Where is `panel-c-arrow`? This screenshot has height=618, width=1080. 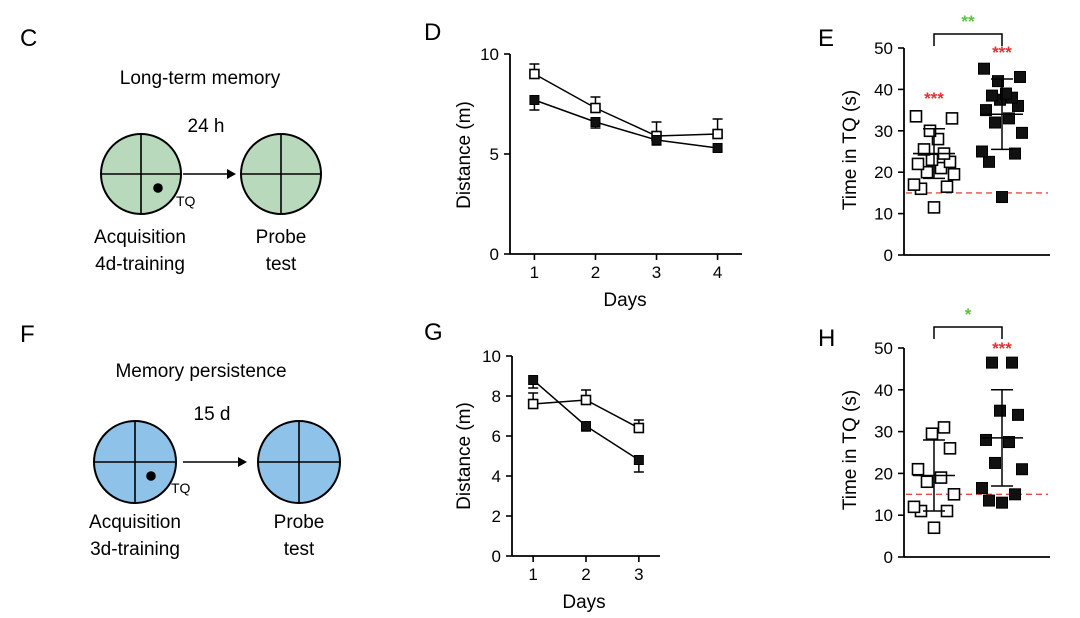
panel-c-arrow is located at coordinates (209, 174).